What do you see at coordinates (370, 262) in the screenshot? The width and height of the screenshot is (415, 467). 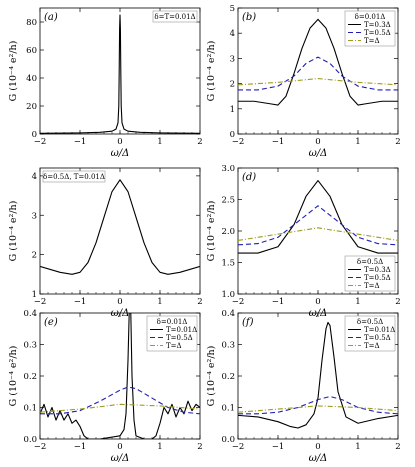 I see `legend-header: δ=0.5Δ` at bounding box center [370, 262].